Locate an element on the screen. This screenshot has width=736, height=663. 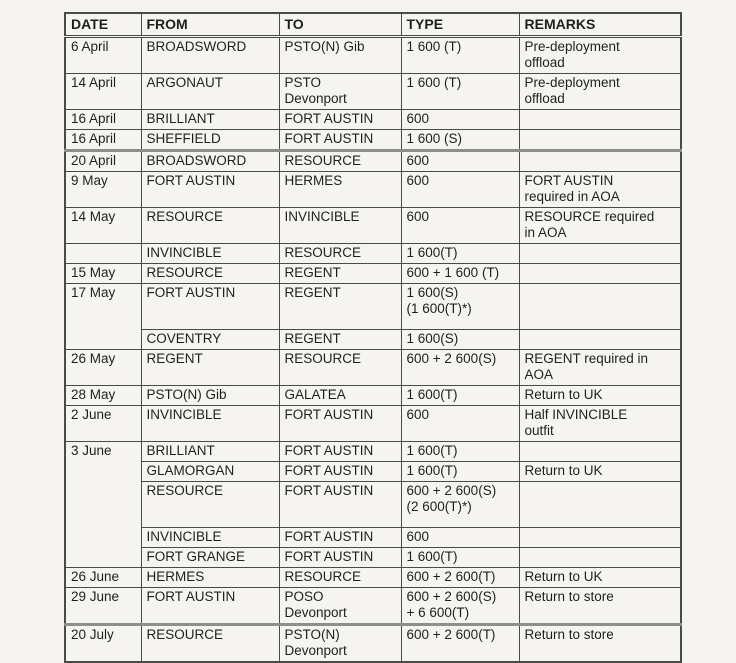
table-row: 16 April BRILLIANT FORT AUSTIN 600 is located at coordinates (373, 119).